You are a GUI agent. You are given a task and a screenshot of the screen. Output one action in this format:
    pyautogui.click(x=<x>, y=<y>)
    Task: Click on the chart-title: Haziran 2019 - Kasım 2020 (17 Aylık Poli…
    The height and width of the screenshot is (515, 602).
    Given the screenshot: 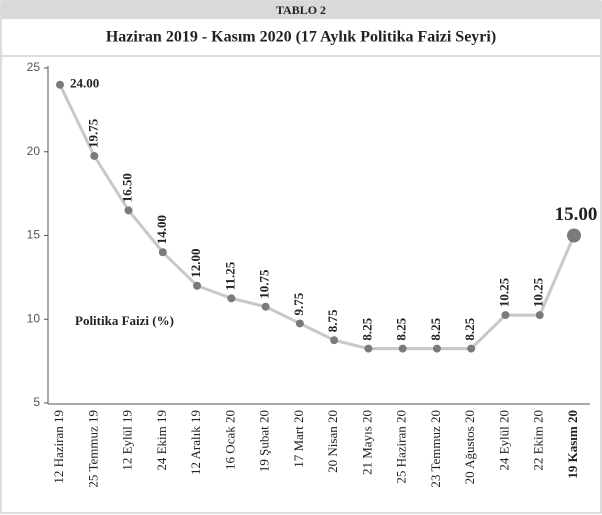 What is the action you would take?
    pyautogui.click(x=301, y=37)
    